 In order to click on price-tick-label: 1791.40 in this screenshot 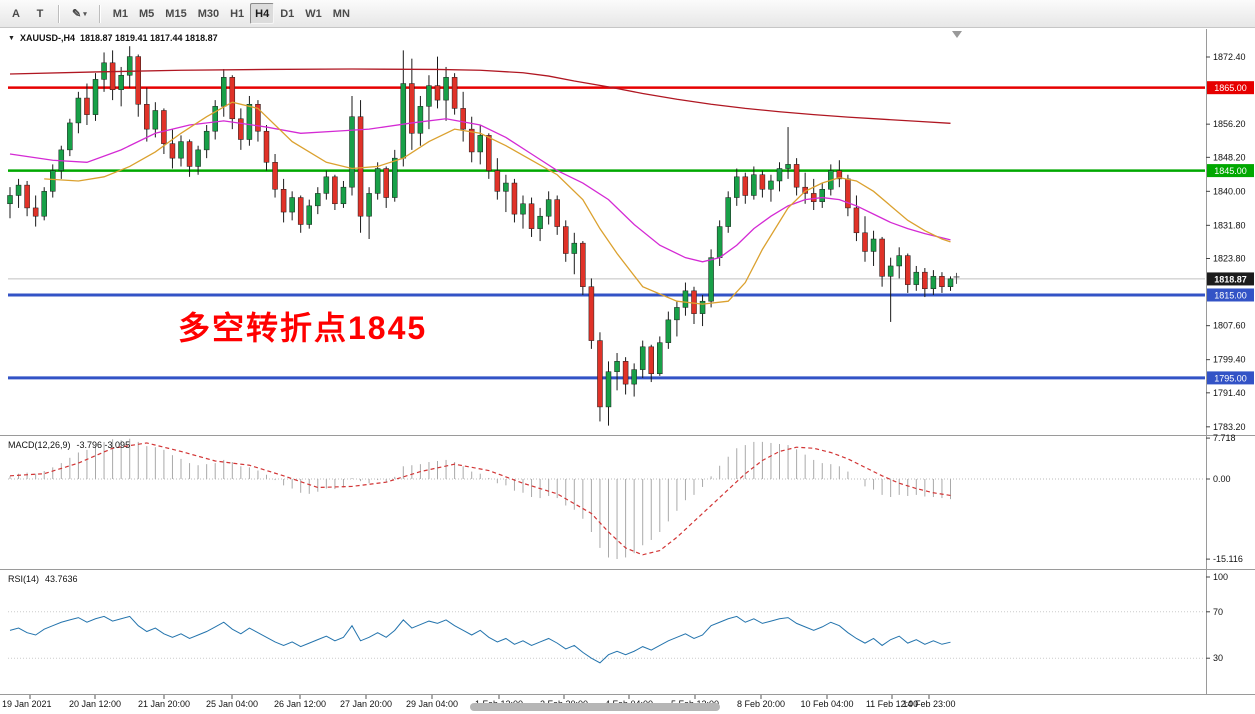, I will do `click(1229, 393)`.